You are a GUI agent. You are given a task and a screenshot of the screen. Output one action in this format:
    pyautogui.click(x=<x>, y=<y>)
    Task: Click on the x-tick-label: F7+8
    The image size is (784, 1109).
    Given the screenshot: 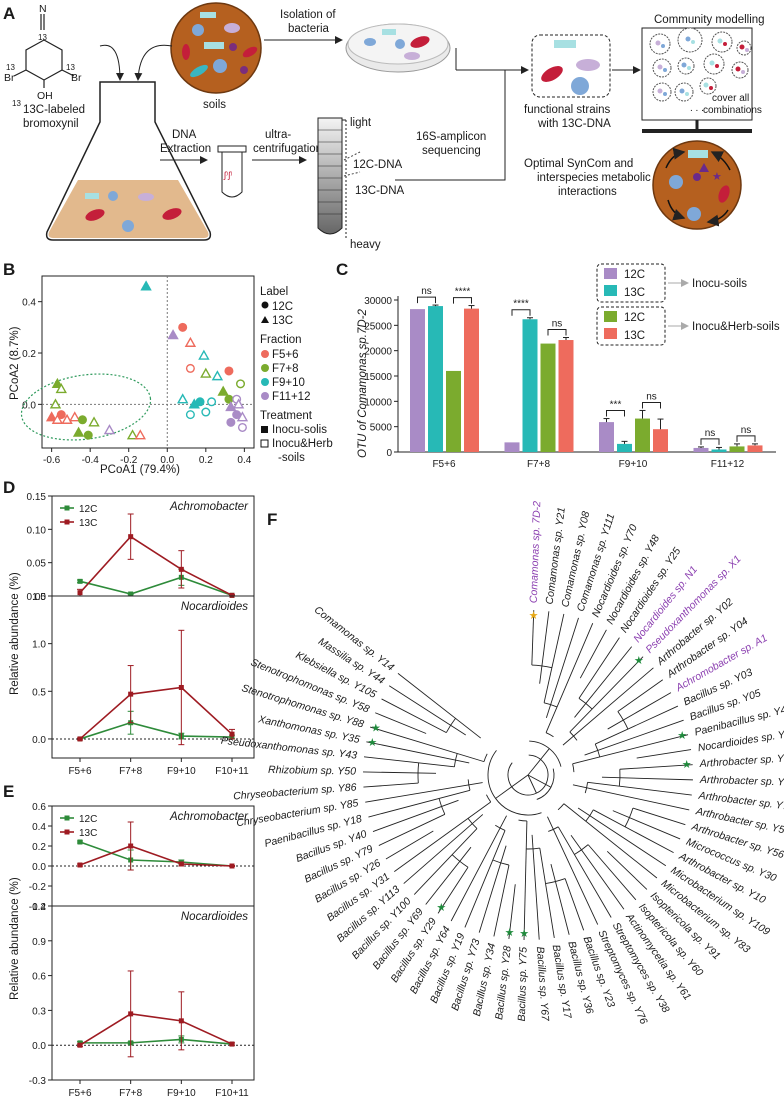 What is the action you would take?
    pyautogui.click(x=131, y=771)
    